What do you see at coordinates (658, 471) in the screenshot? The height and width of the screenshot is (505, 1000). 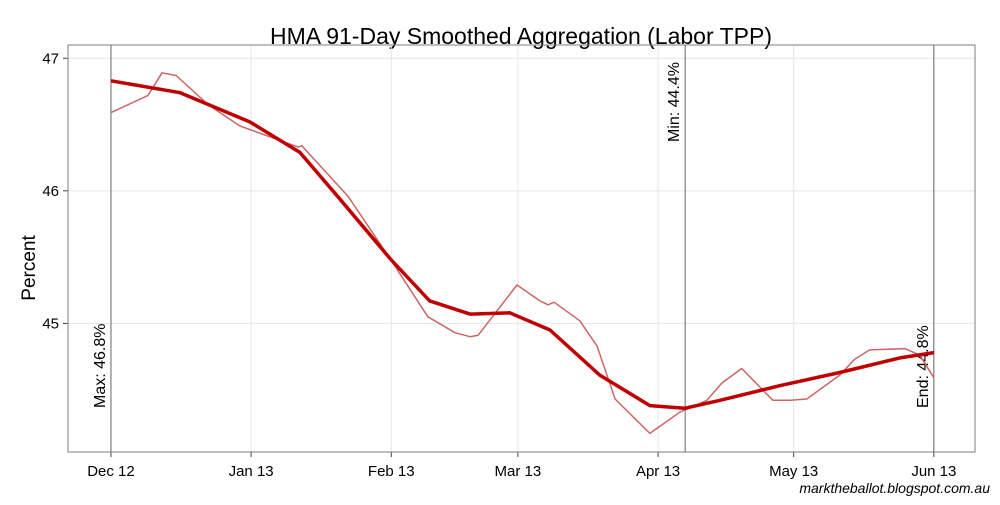 I see `x-tick-label: Apr 13` at bounding box center [658, 471].